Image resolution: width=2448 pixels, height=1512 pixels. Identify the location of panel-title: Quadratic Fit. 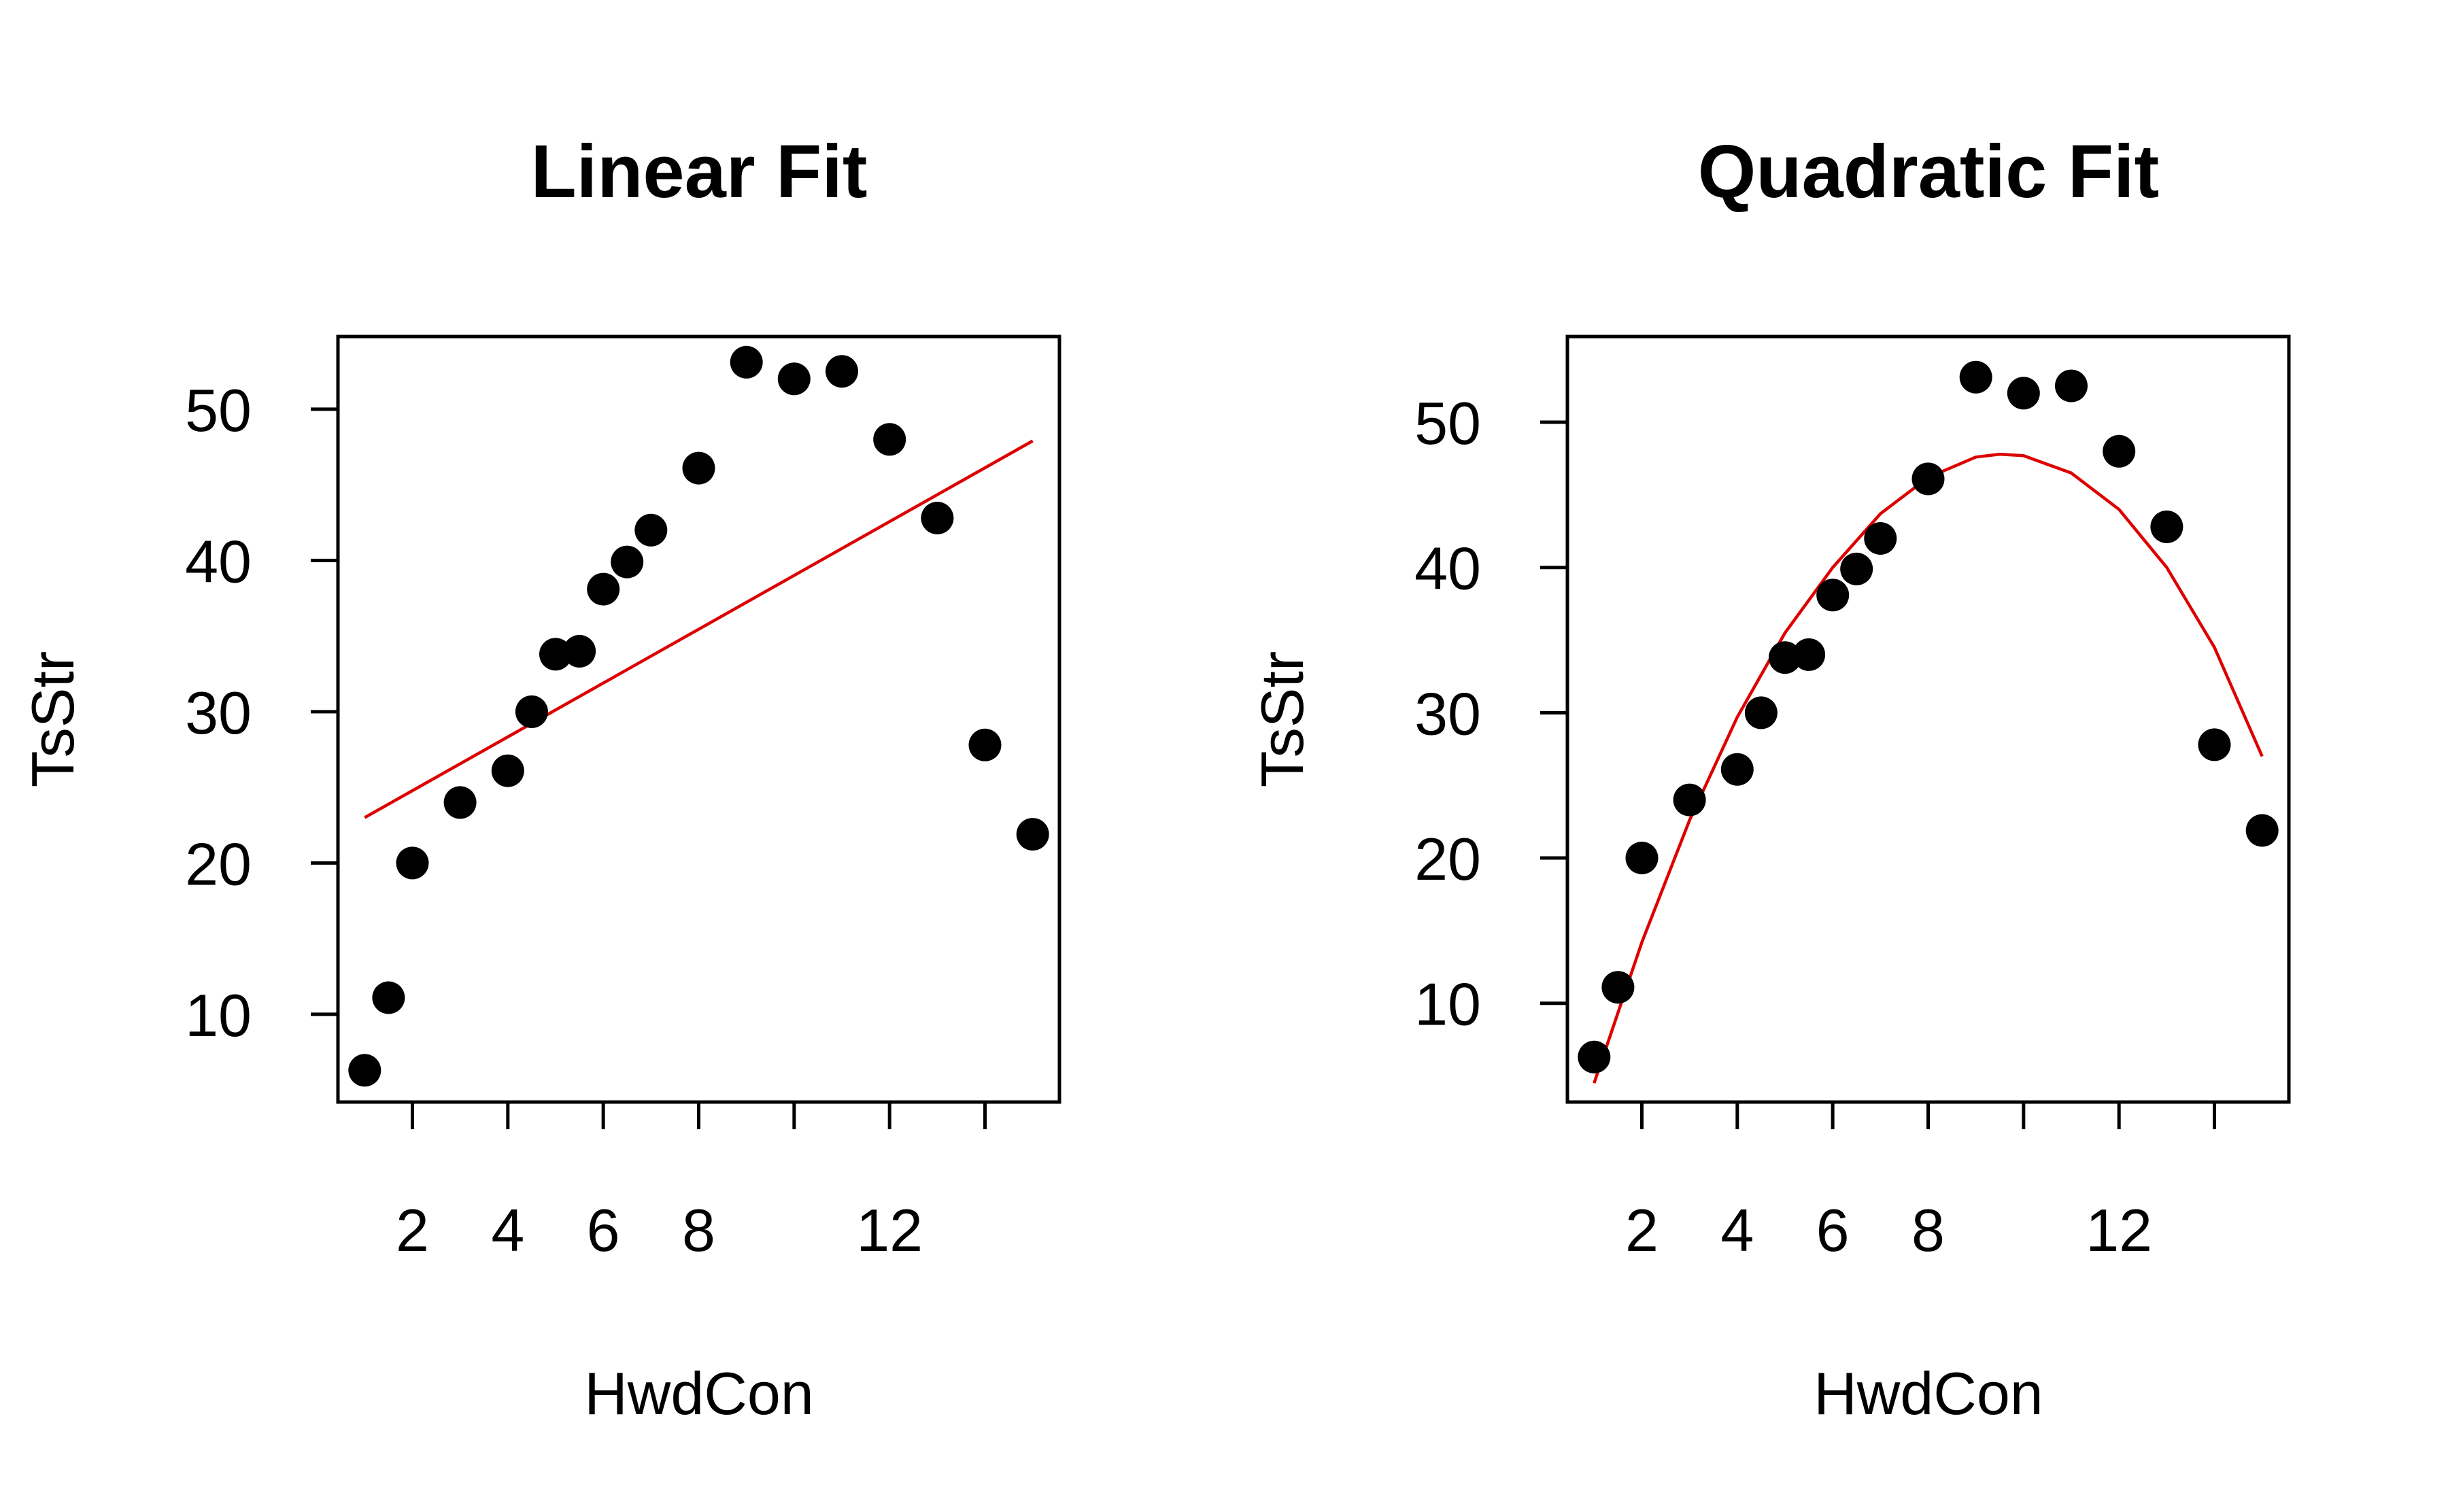
(1929, 171).